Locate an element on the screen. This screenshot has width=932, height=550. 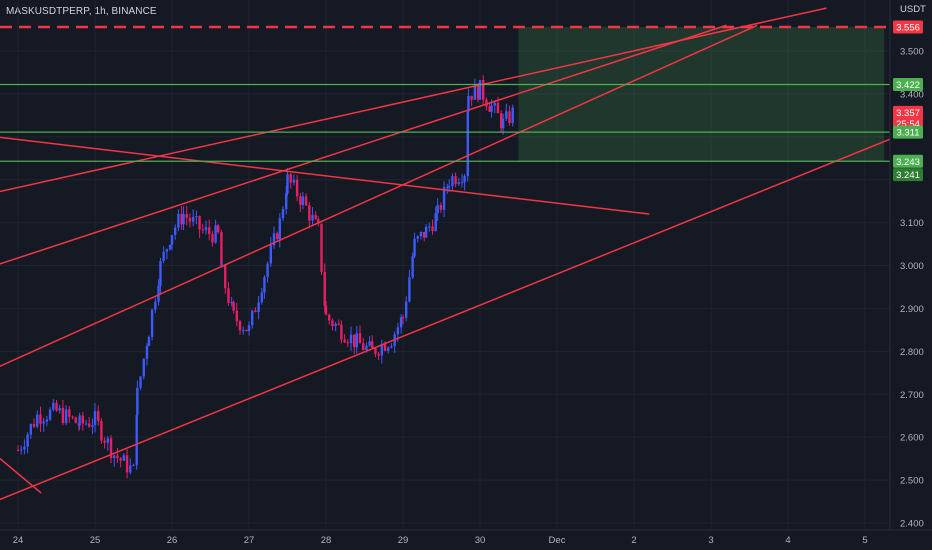
time-axis: 24 25 26 27 28 29 30 Dec 2 3 4 5 is located at coordinates (466, 537).